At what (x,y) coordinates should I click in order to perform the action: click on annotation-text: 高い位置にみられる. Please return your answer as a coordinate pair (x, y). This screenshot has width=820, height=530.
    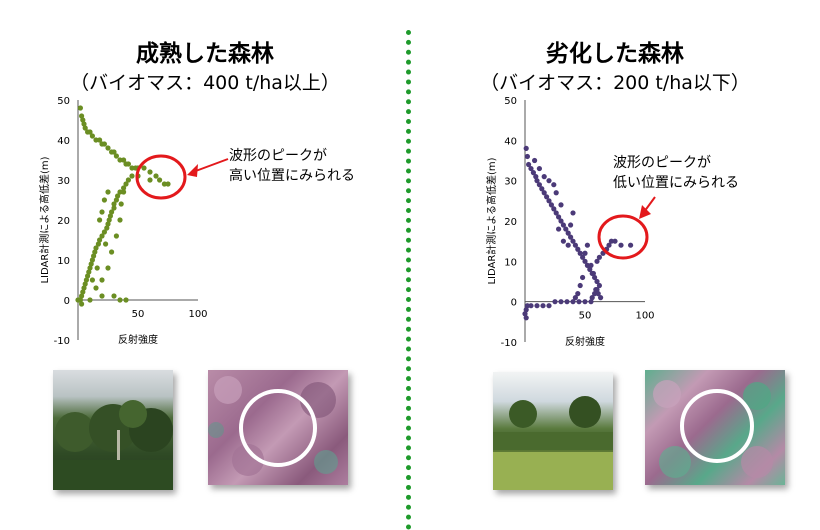
    Looking at the image, I should click on (292, 175).